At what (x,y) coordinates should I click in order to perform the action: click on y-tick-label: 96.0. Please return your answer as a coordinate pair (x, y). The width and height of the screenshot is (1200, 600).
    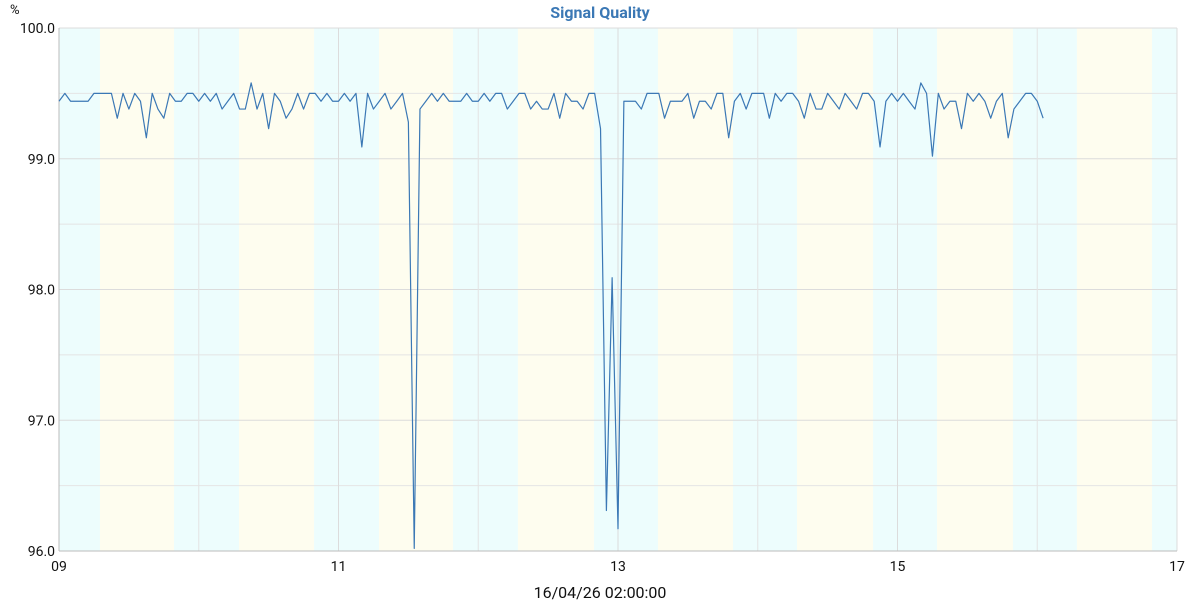
    Looking at the image, I should click on (41, 552).